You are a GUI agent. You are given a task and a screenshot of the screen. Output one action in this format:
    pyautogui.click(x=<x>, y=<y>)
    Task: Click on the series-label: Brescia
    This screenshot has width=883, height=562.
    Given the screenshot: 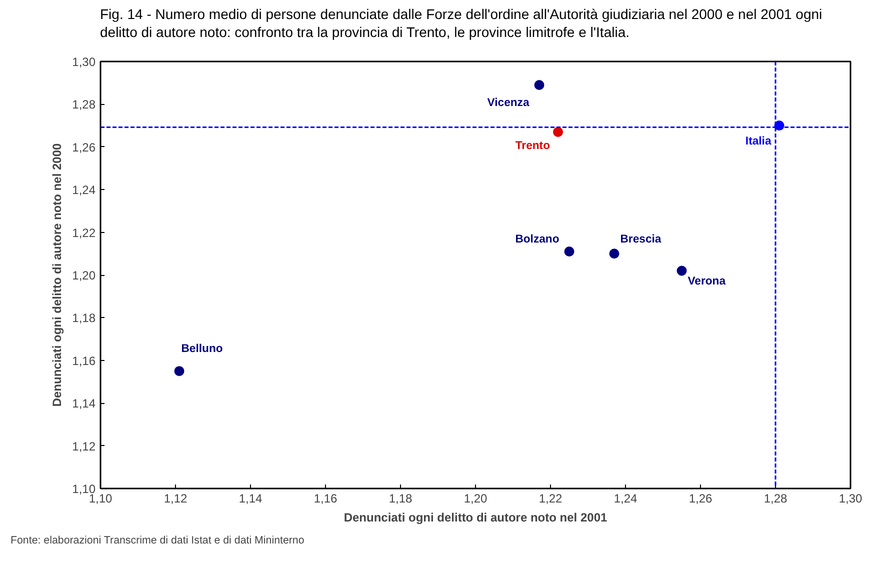 What is the action you would take?
    pyautogui.click(x=641, y=240)
    